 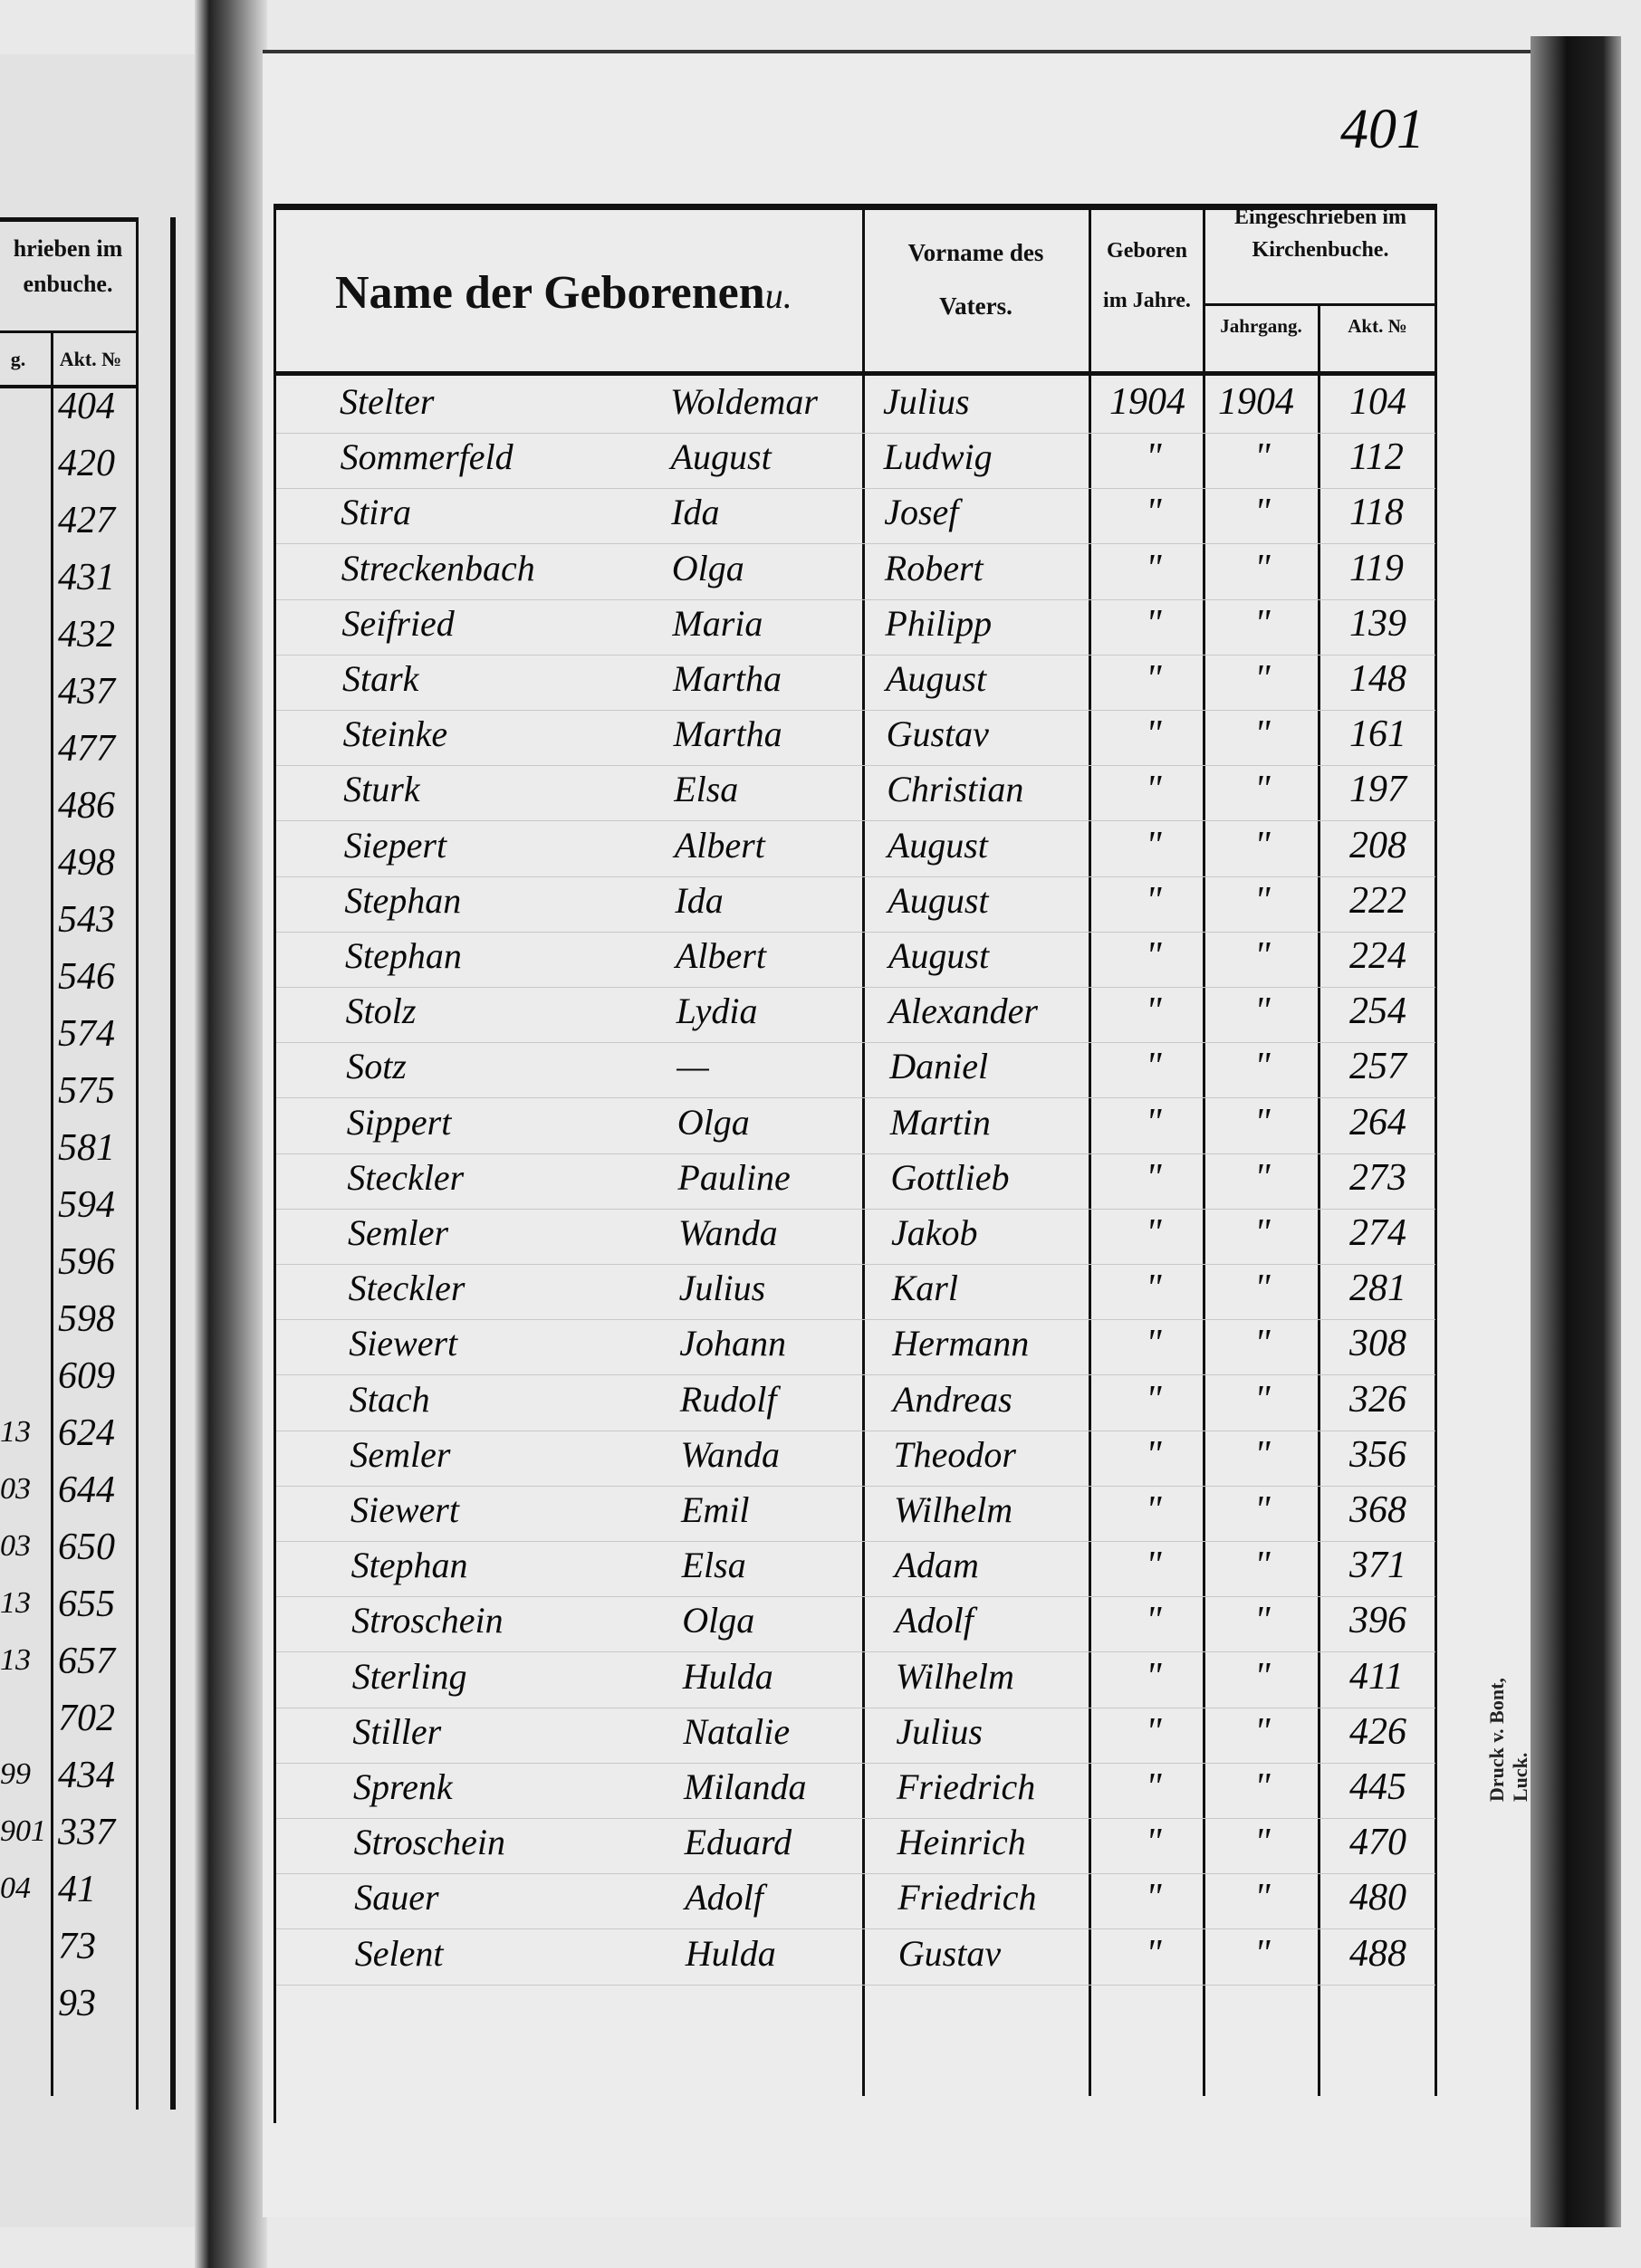 I want to click on left-year-fragment: 13, so click(x=15, y=1660).